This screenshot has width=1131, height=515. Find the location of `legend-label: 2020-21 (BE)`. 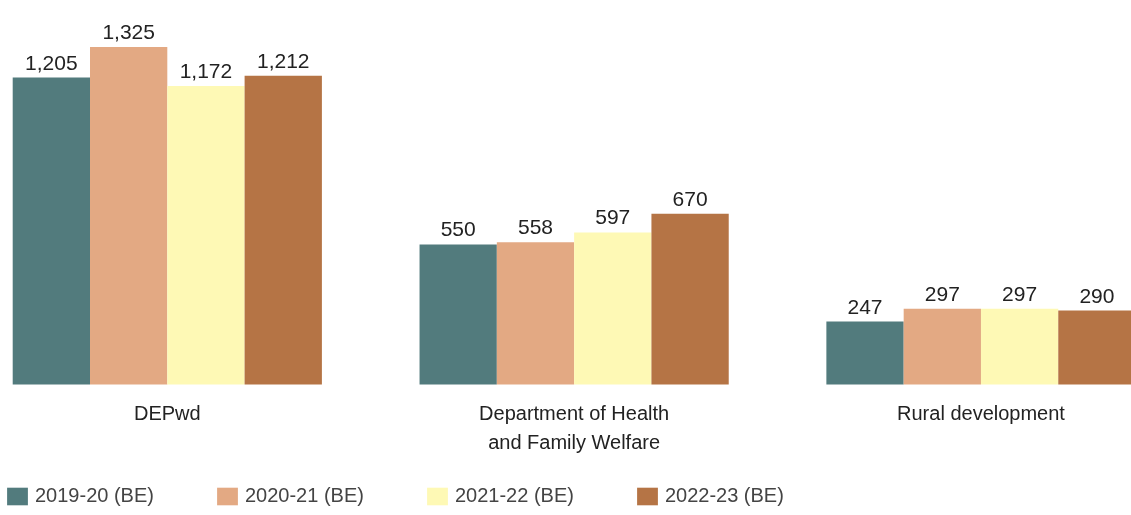

legend-label: 2020-21 (BE) is located at coordinates (304, 495).